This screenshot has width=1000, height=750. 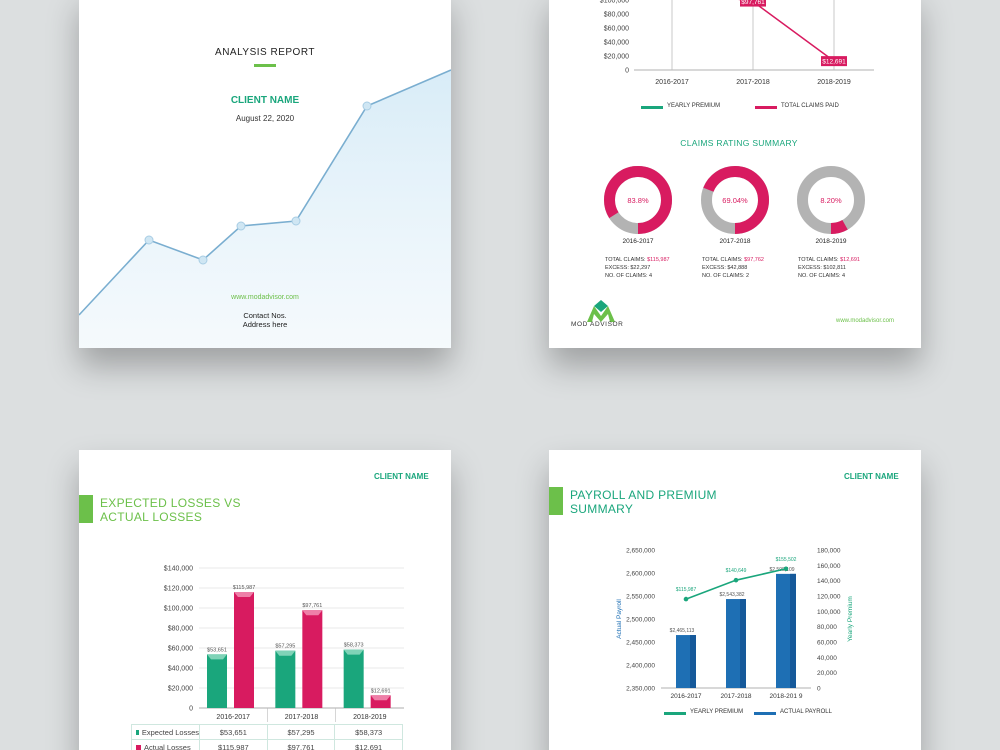 What do you see at coordinates (829, 581) in the screenshot?
I see `y2-tick-label: 140,000` at bounding box center [829, 581].